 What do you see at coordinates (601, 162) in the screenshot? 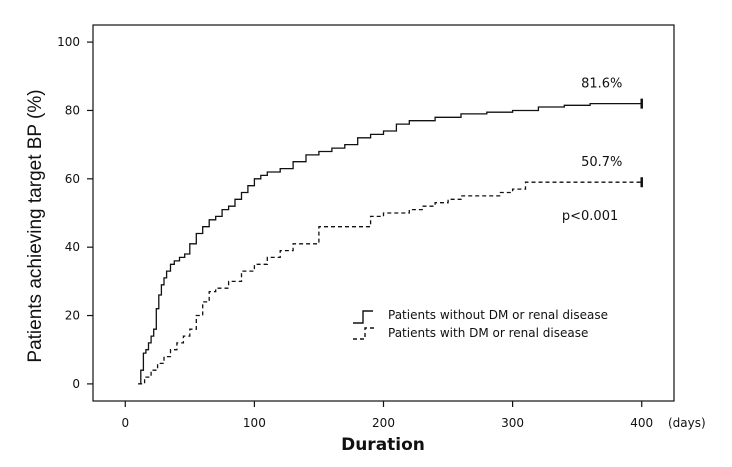
I see `end-value-label: 50.7%` at bounding box center [601, 162].